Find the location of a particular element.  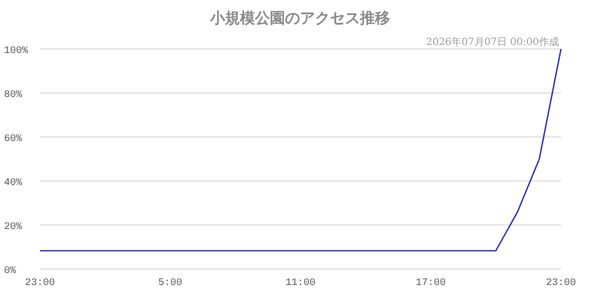

y-tick-label: 0% is located at coordinates (10, 271).